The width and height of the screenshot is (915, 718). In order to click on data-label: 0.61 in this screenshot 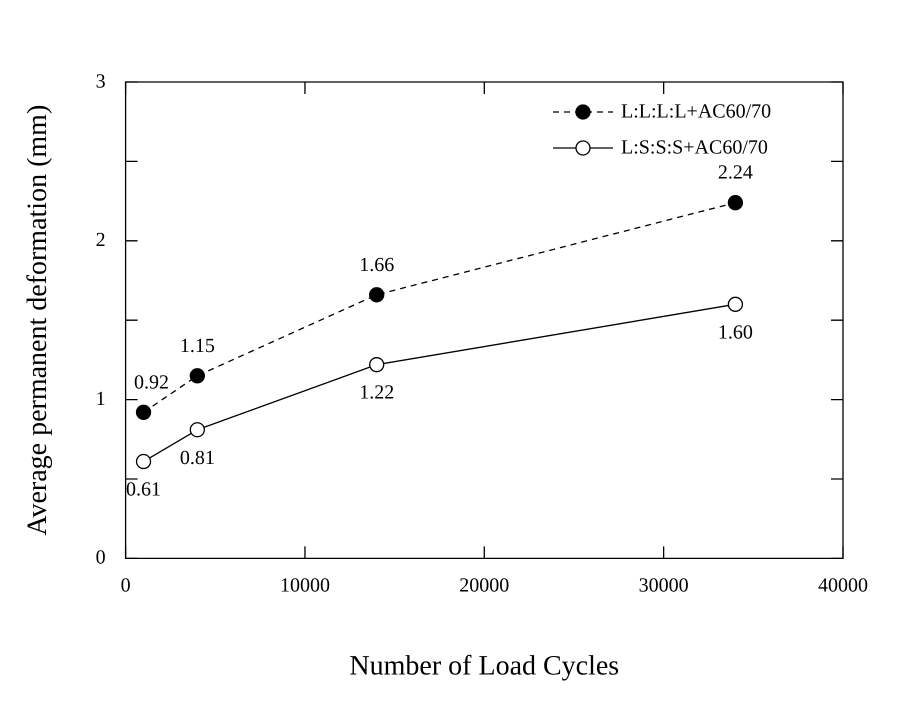, I will do `click(144, 489)`.